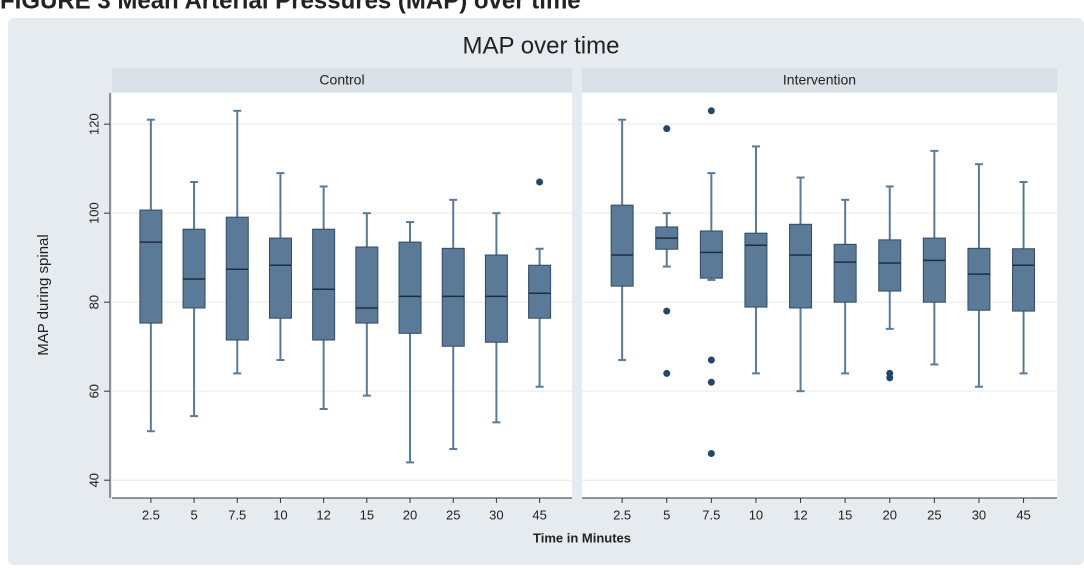  I want to click on panel-title: Intervention, so click(819, 80).